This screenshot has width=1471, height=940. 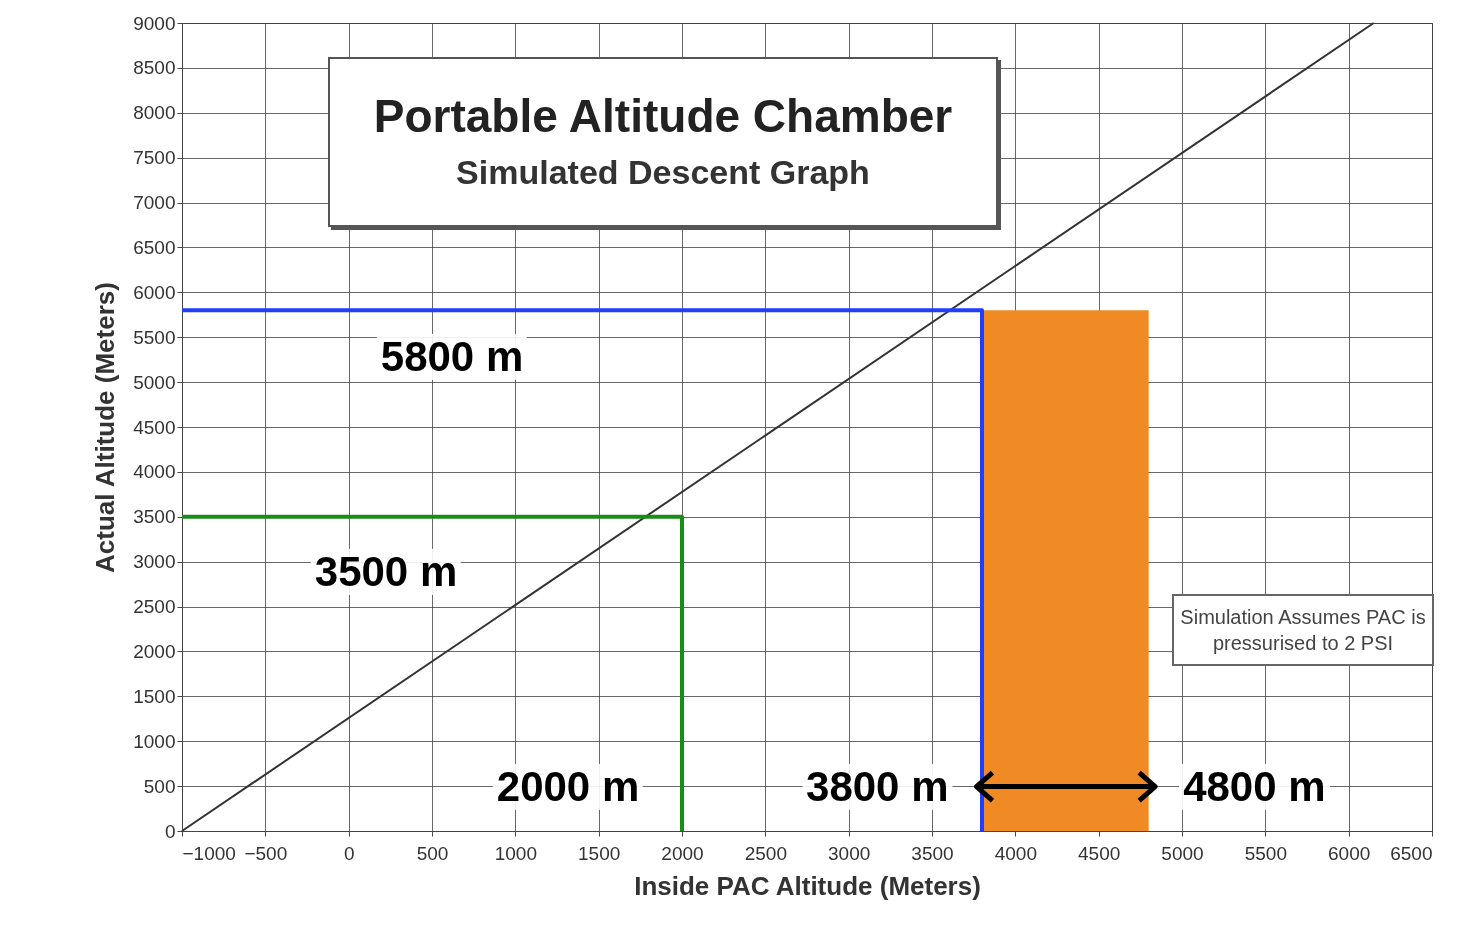 What do you see at coordinates (1411, 853) in the screenshot?
I see `x-tick-label: 6500` at bounding box center [1411, 853].